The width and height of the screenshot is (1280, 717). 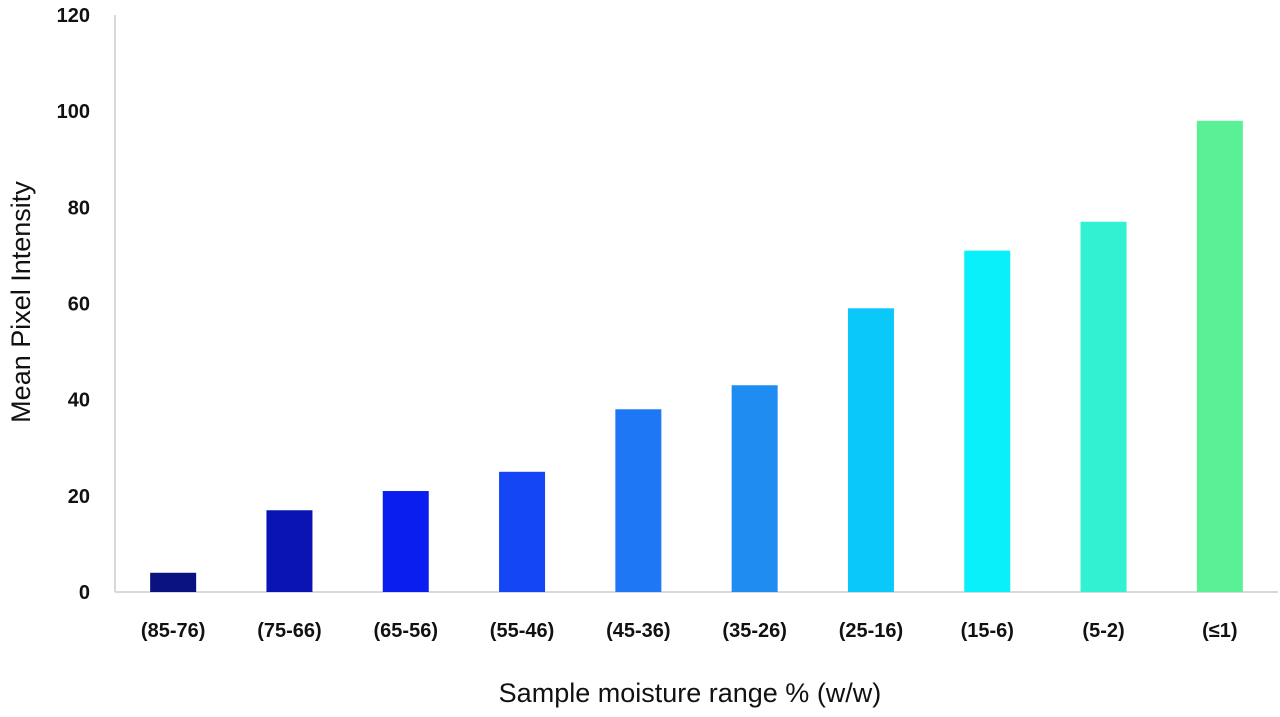 What do you see at coordinates (79, 208) in the screenshot?
I see `y-tick-label: 80` at bounding box center [79, 208].